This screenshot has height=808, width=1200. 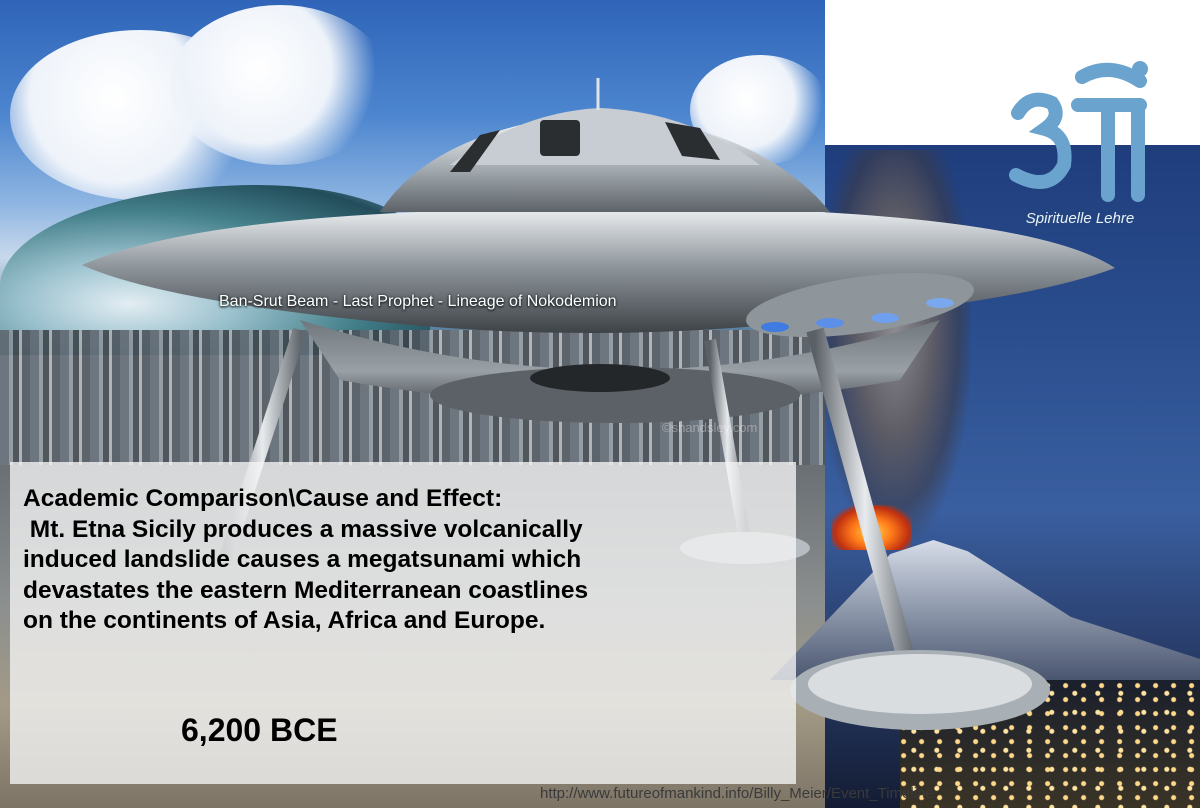 I want to click on event-date: 6,200 BCE, so click(x=259, y=730).